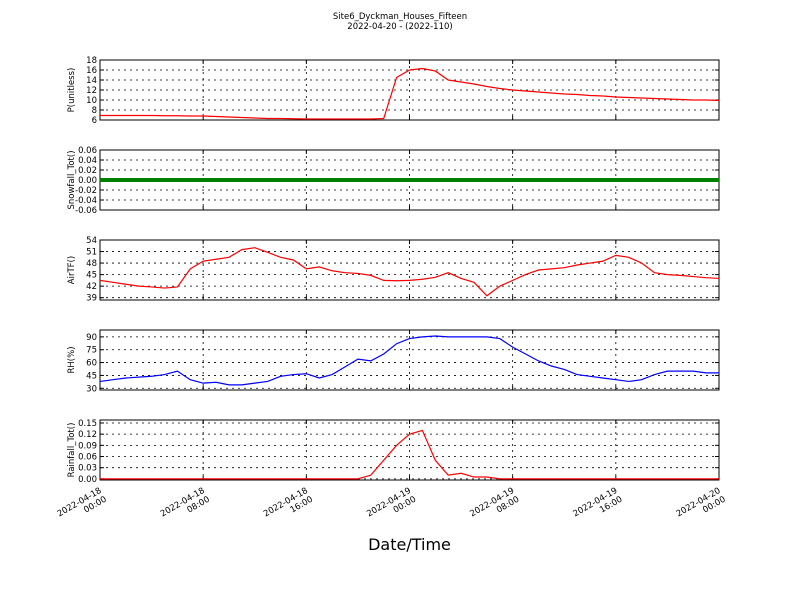 Image resolution: width=800 pixels, height=600 pixels. I want to click on y-tick-label: 48, so click(91, 264).